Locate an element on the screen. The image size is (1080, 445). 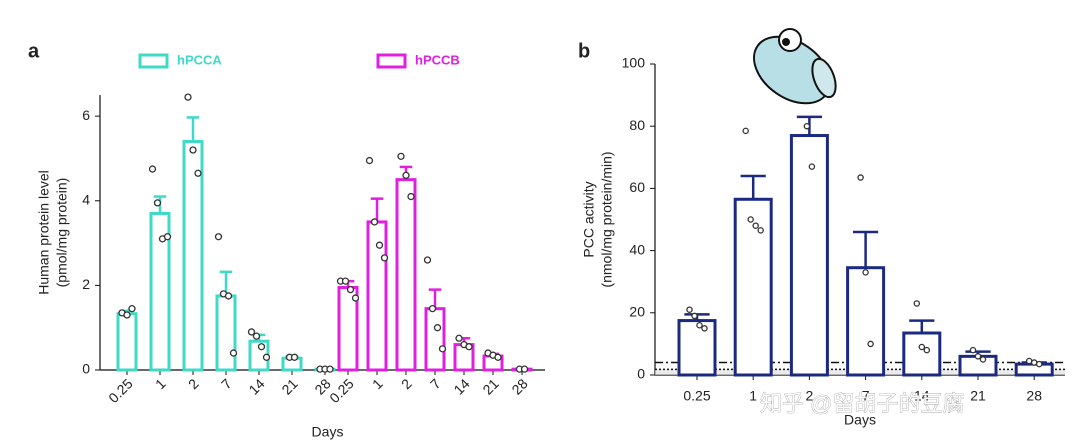
watermark: 知乎 @留胡子的豆腐 is located at coordinates (862, 403).